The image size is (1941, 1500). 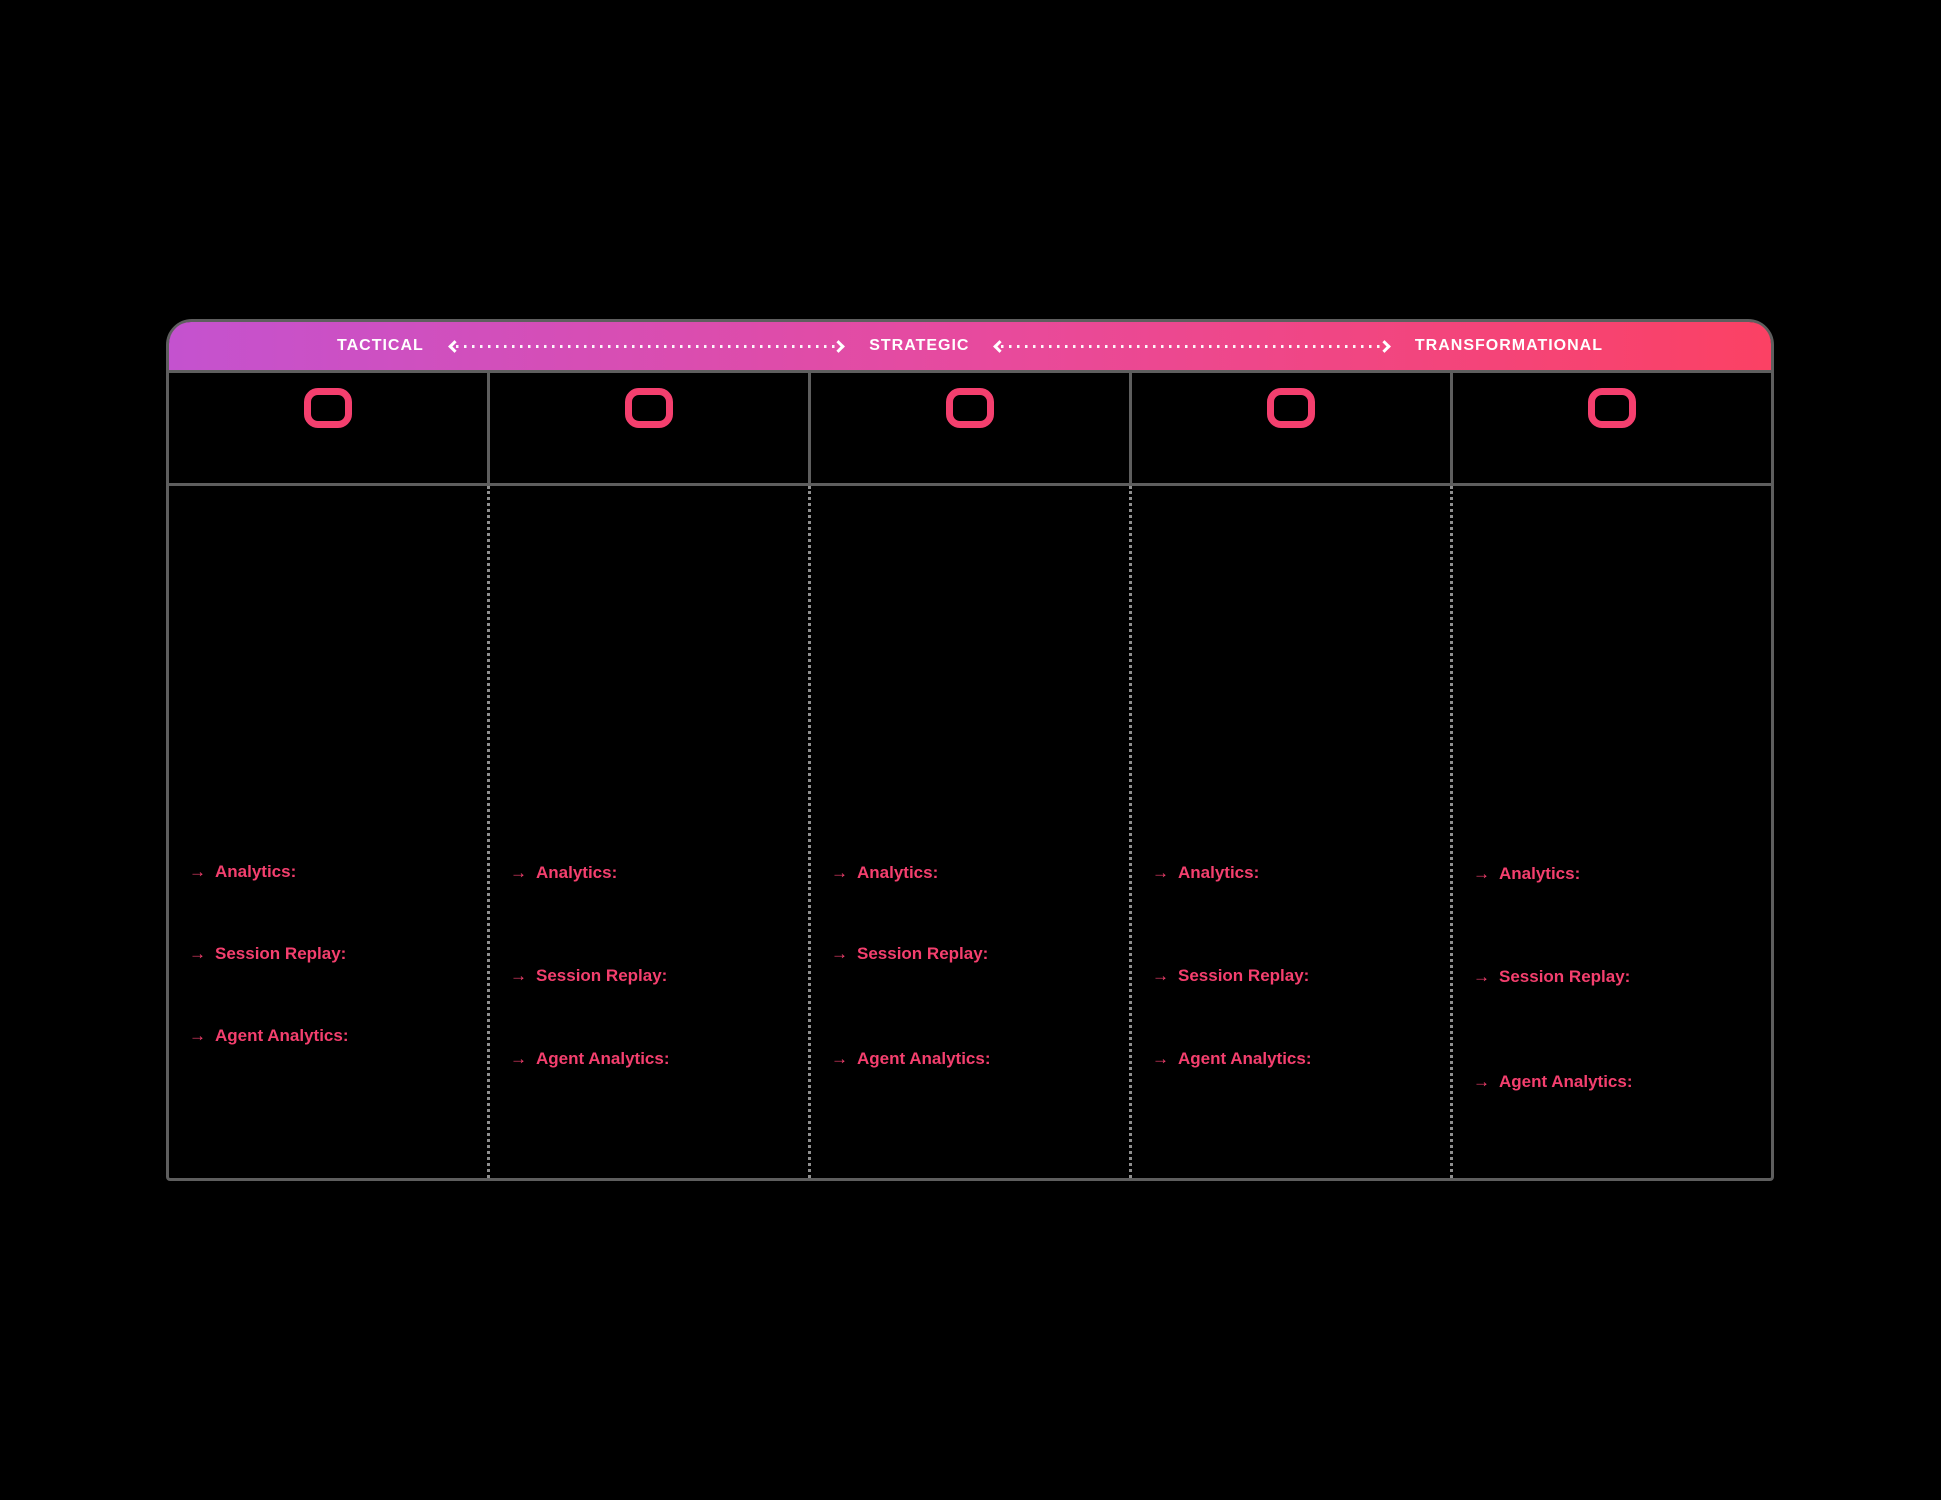 I want to click on maturity-stages-header: TACTICAL STRATEGIC TRANSFORMATIONAL, so click(x=970, y=346).